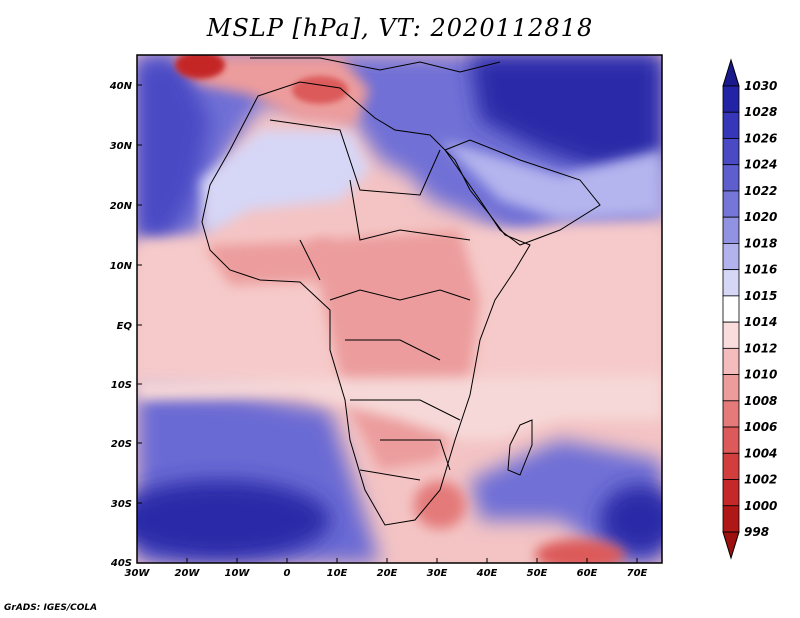 This screenshot has width=800, height=618. Describe the element at coordinates (121, 504) in the screenshot. I see `lat-tick-label: 30S` at that location.